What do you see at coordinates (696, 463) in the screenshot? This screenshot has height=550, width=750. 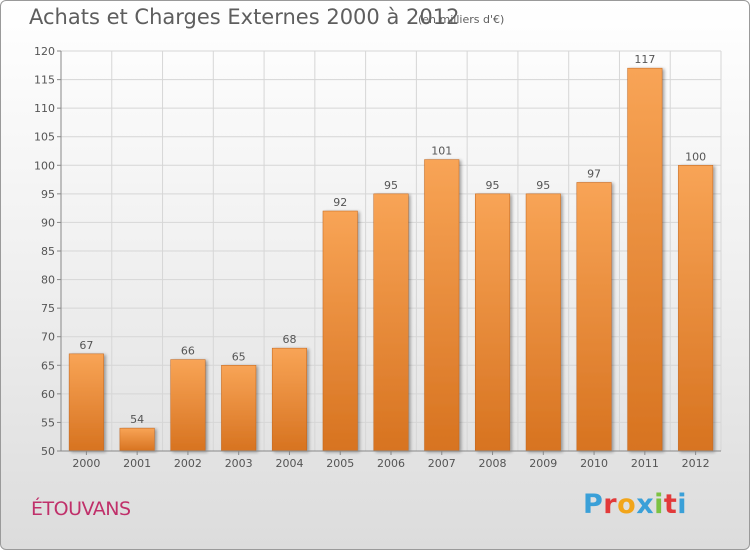 I see `x-tick-label: 2012` at bounding box center [696, 463].